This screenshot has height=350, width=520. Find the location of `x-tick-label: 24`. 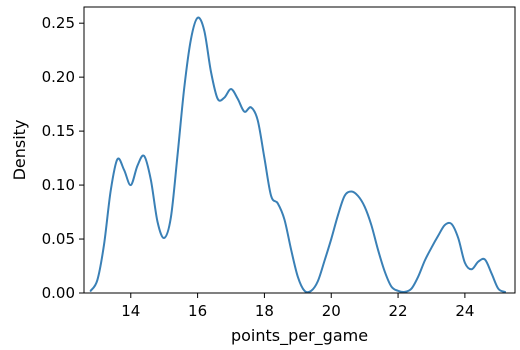

x-tick-label: 24 is located at coordinates (464, 311).